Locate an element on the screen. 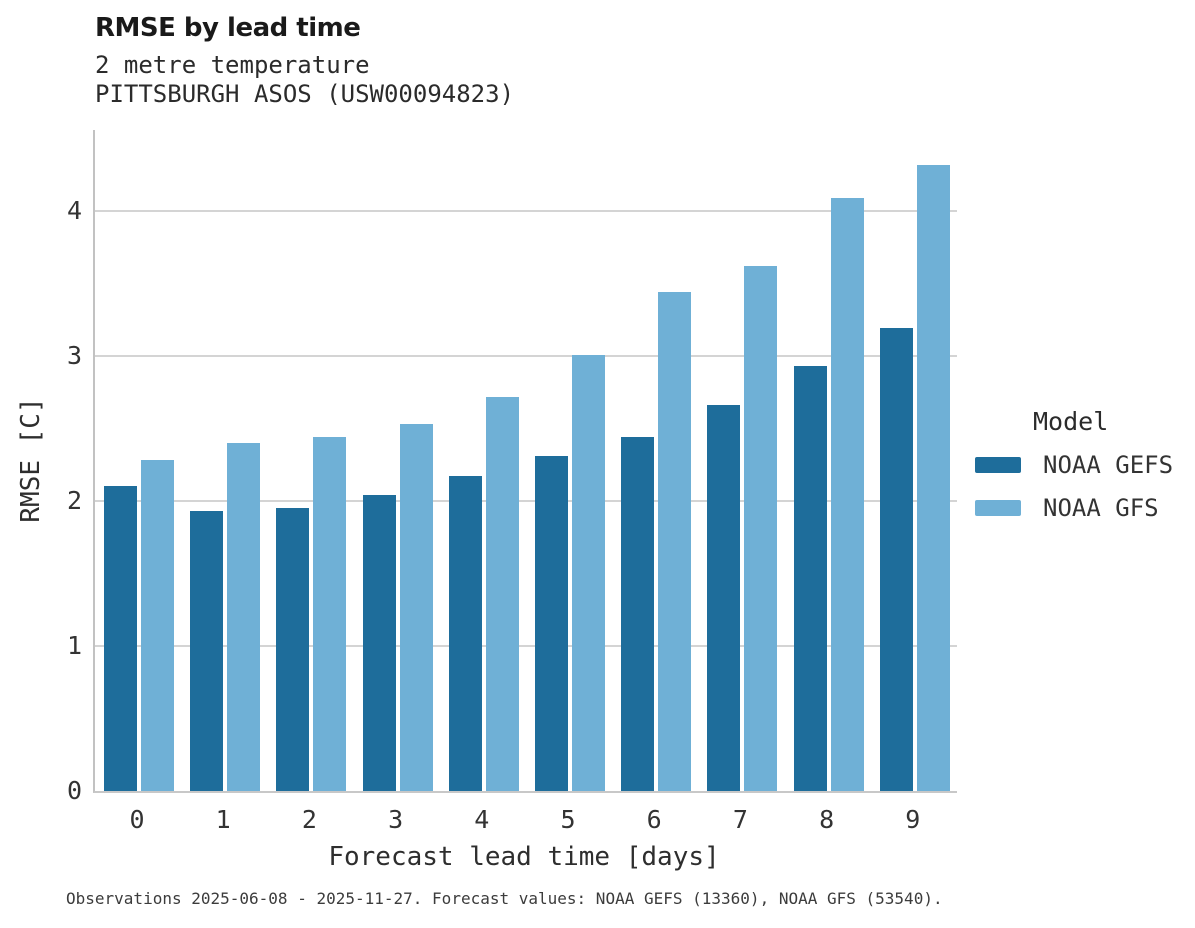  legend-item-noaa-gfs: NOAA GFS is located at coordinates (1085, 508).